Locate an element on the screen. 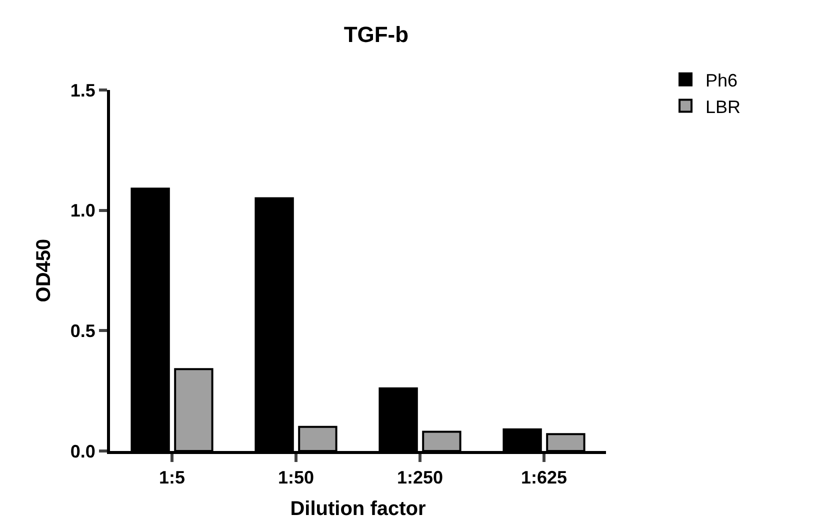  y-tick-label: 1.5 is located at coordinates (83, 90).